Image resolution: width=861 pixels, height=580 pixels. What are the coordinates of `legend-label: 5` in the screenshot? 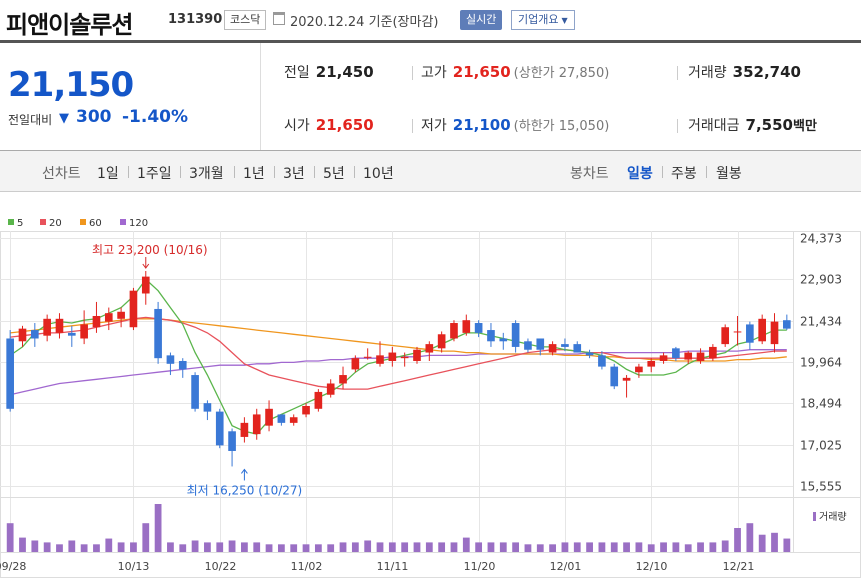 It's located at (20, 223).